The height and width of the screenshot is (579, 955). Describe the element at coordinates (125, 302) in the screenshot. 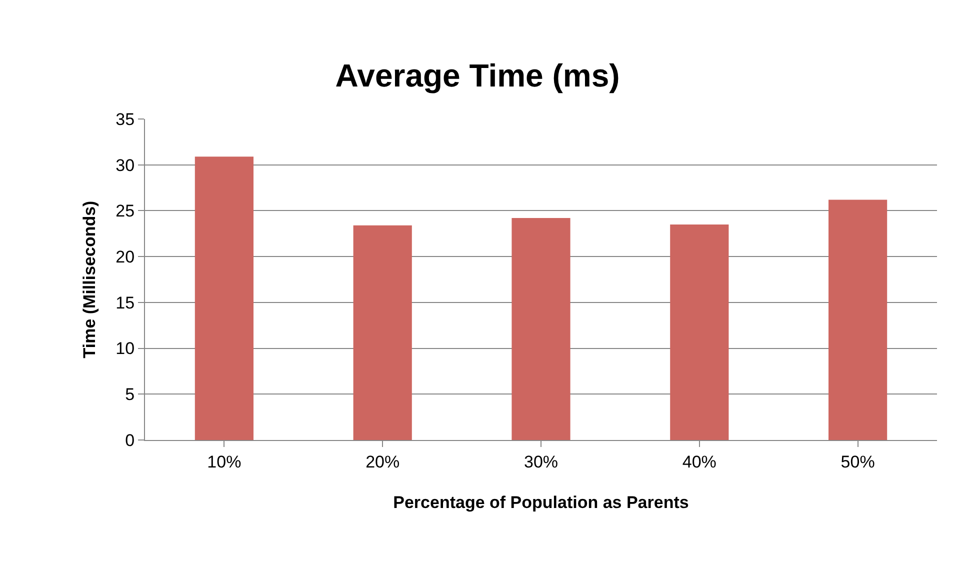

I see `y-tick-label: 15` at that location.